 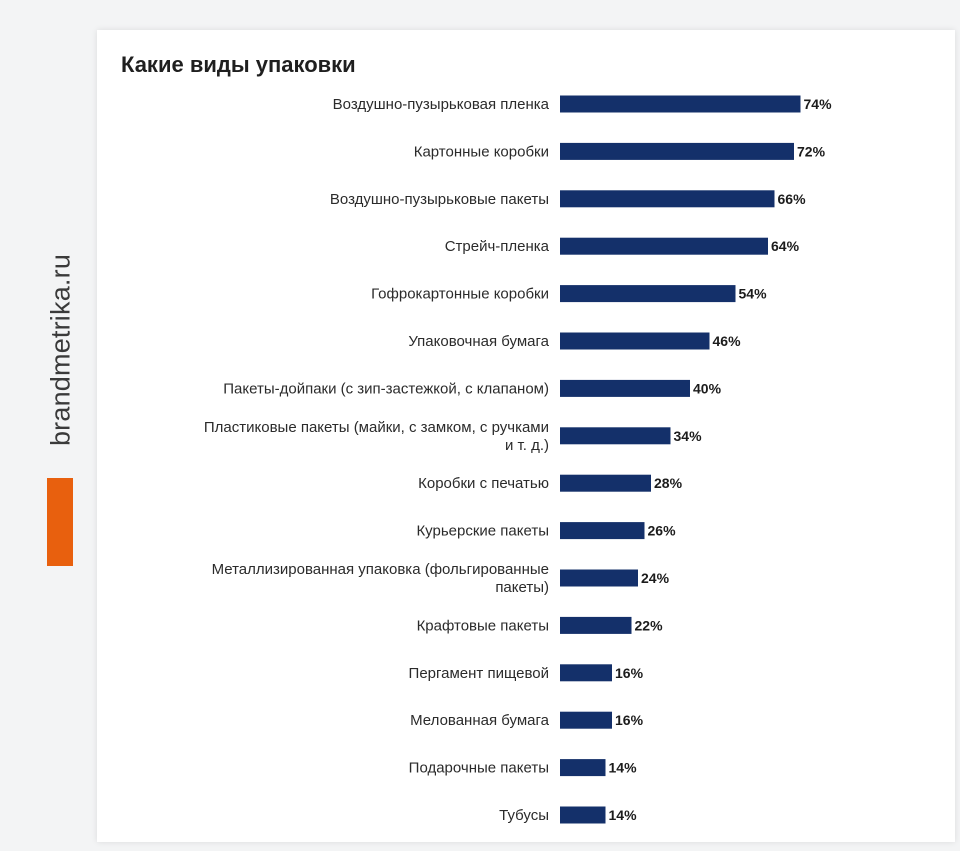 What do you see at coordinates (441, 104) in the screenshot?
I see `category-label: Воздушно-пузырьковая пленка` at bounding box center [441, 104].